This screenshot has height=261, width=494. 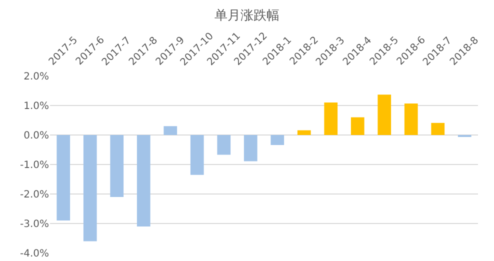 What do you see at coordinates (247, 16) in the screenshot?
I see `chart-title: 单月涨跌幅` at bounding box center [247, 16].